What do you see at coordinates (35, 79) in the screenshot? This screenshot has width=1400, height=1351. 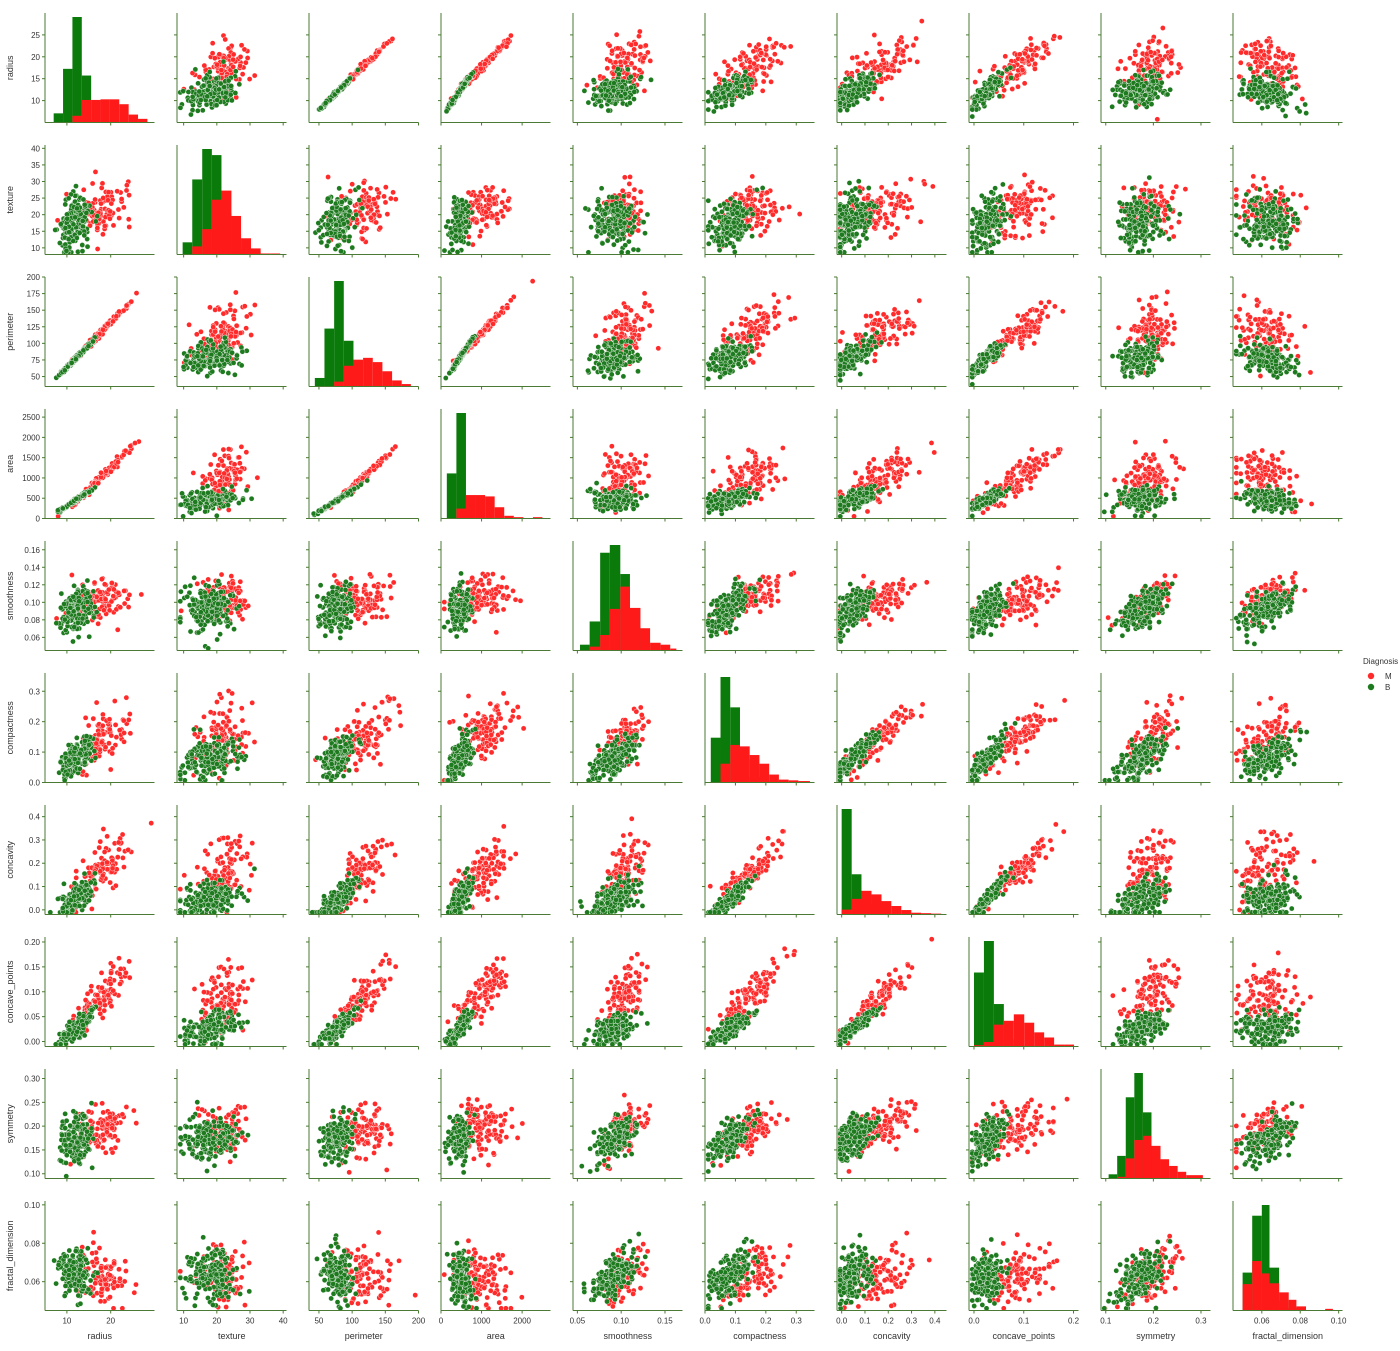 I see `y-tick-label: 15` at bounding box center [35, 79].